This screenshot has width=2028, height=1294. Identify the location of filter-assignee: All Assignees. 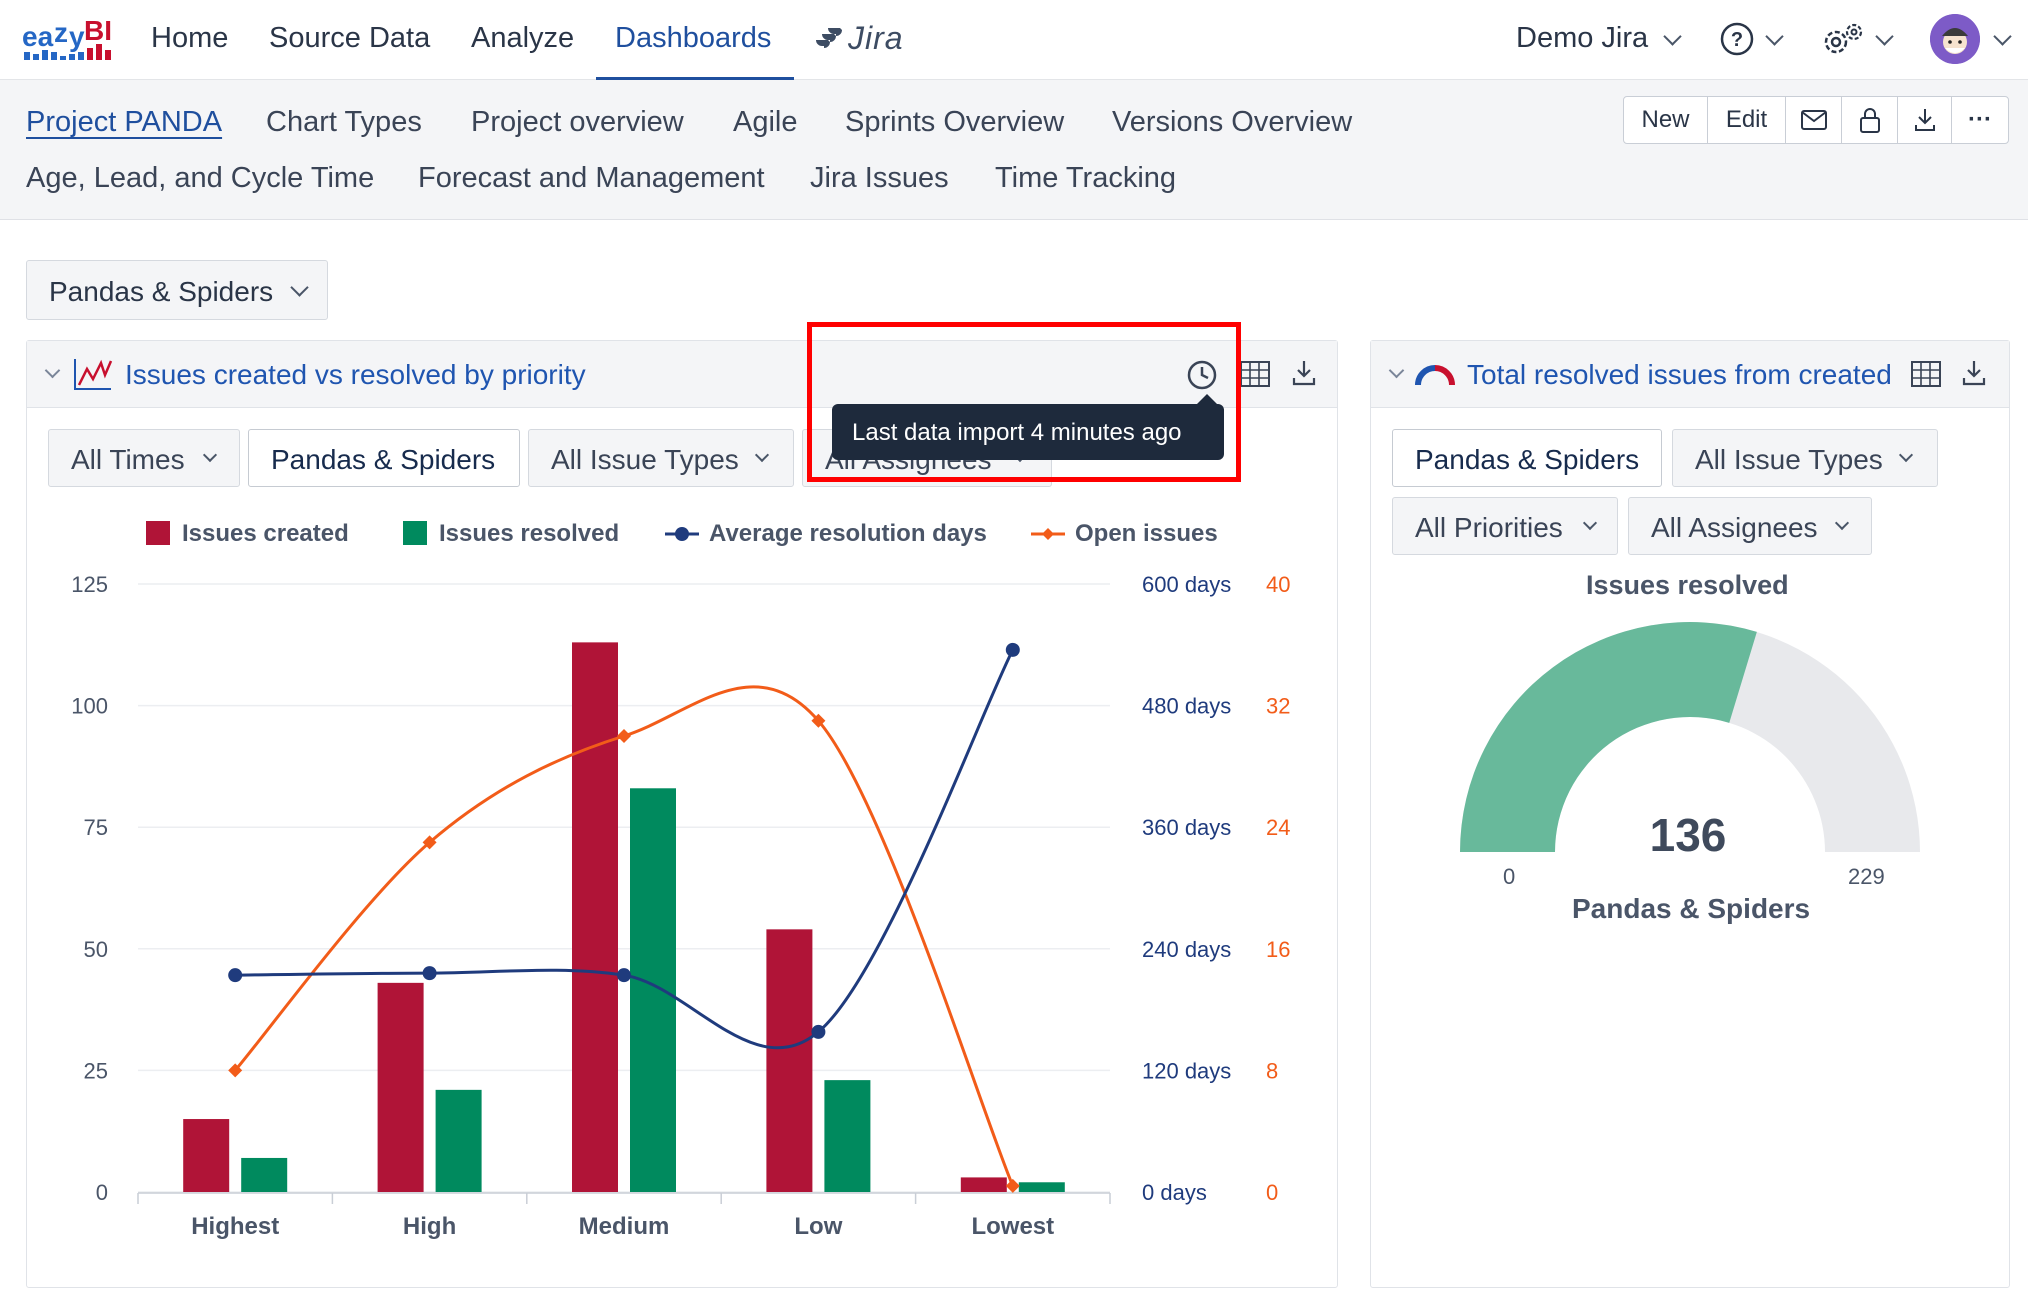
(1750, 526).